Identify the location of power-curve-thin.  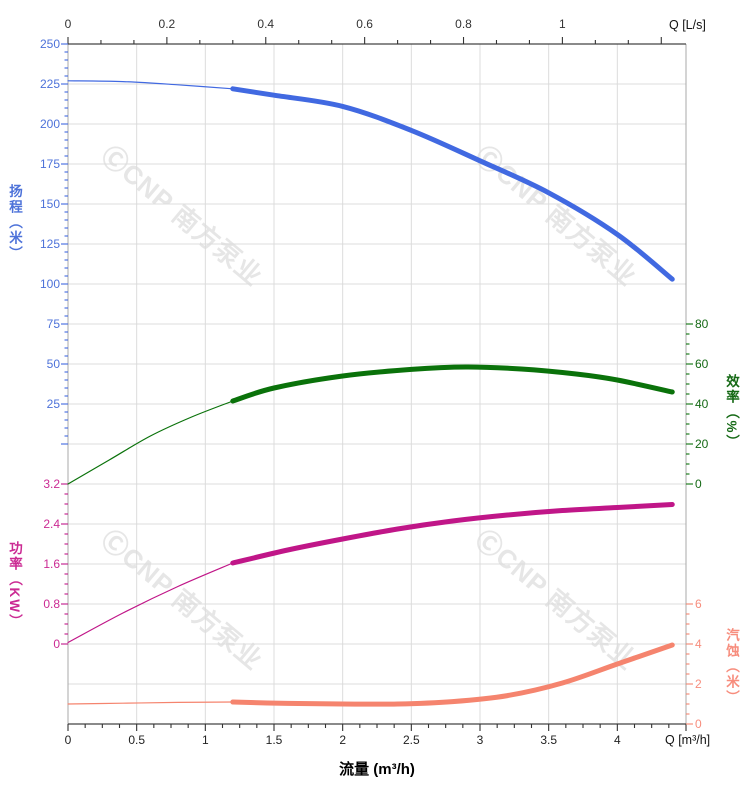
(150, 603).